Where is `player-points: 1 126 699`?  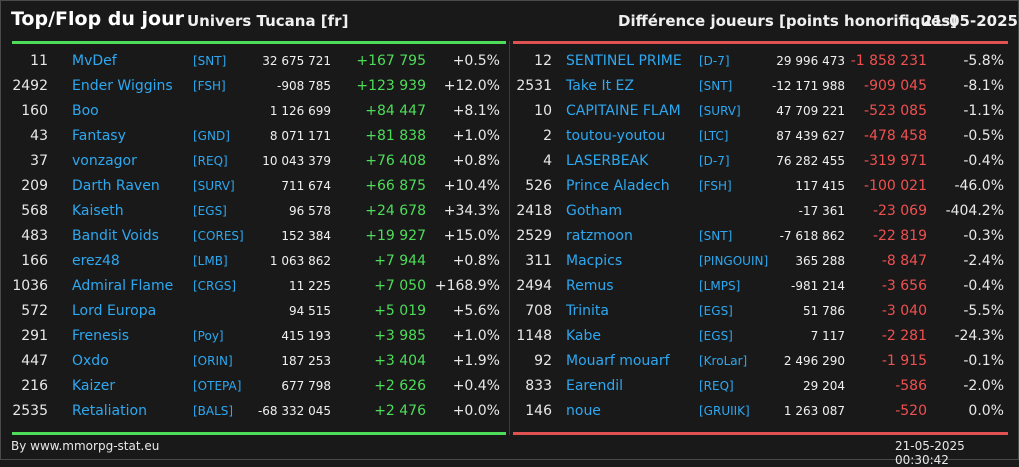 player-points: 1 126 699 is located at coordinates (300, 111).